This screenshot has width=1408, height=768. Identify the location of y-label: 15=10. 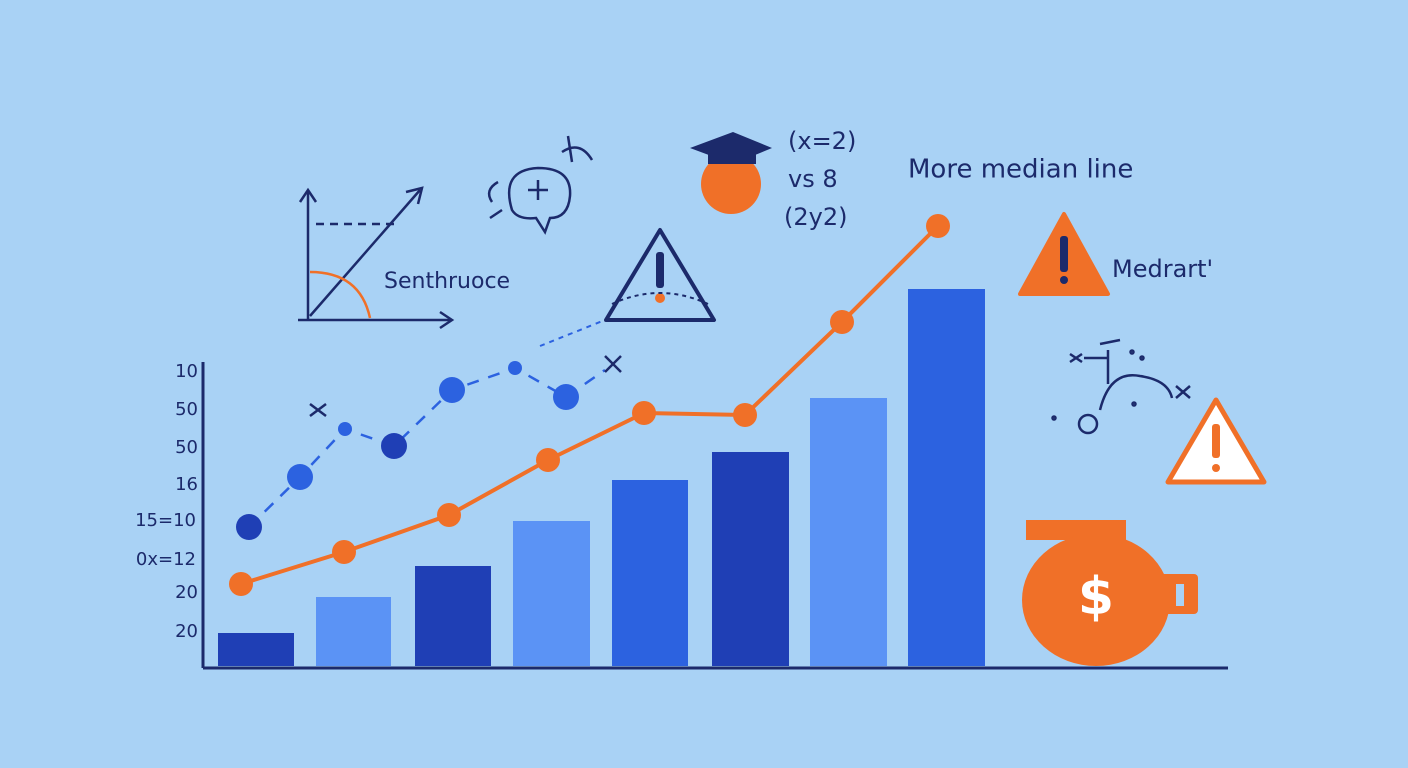
(165, 520).